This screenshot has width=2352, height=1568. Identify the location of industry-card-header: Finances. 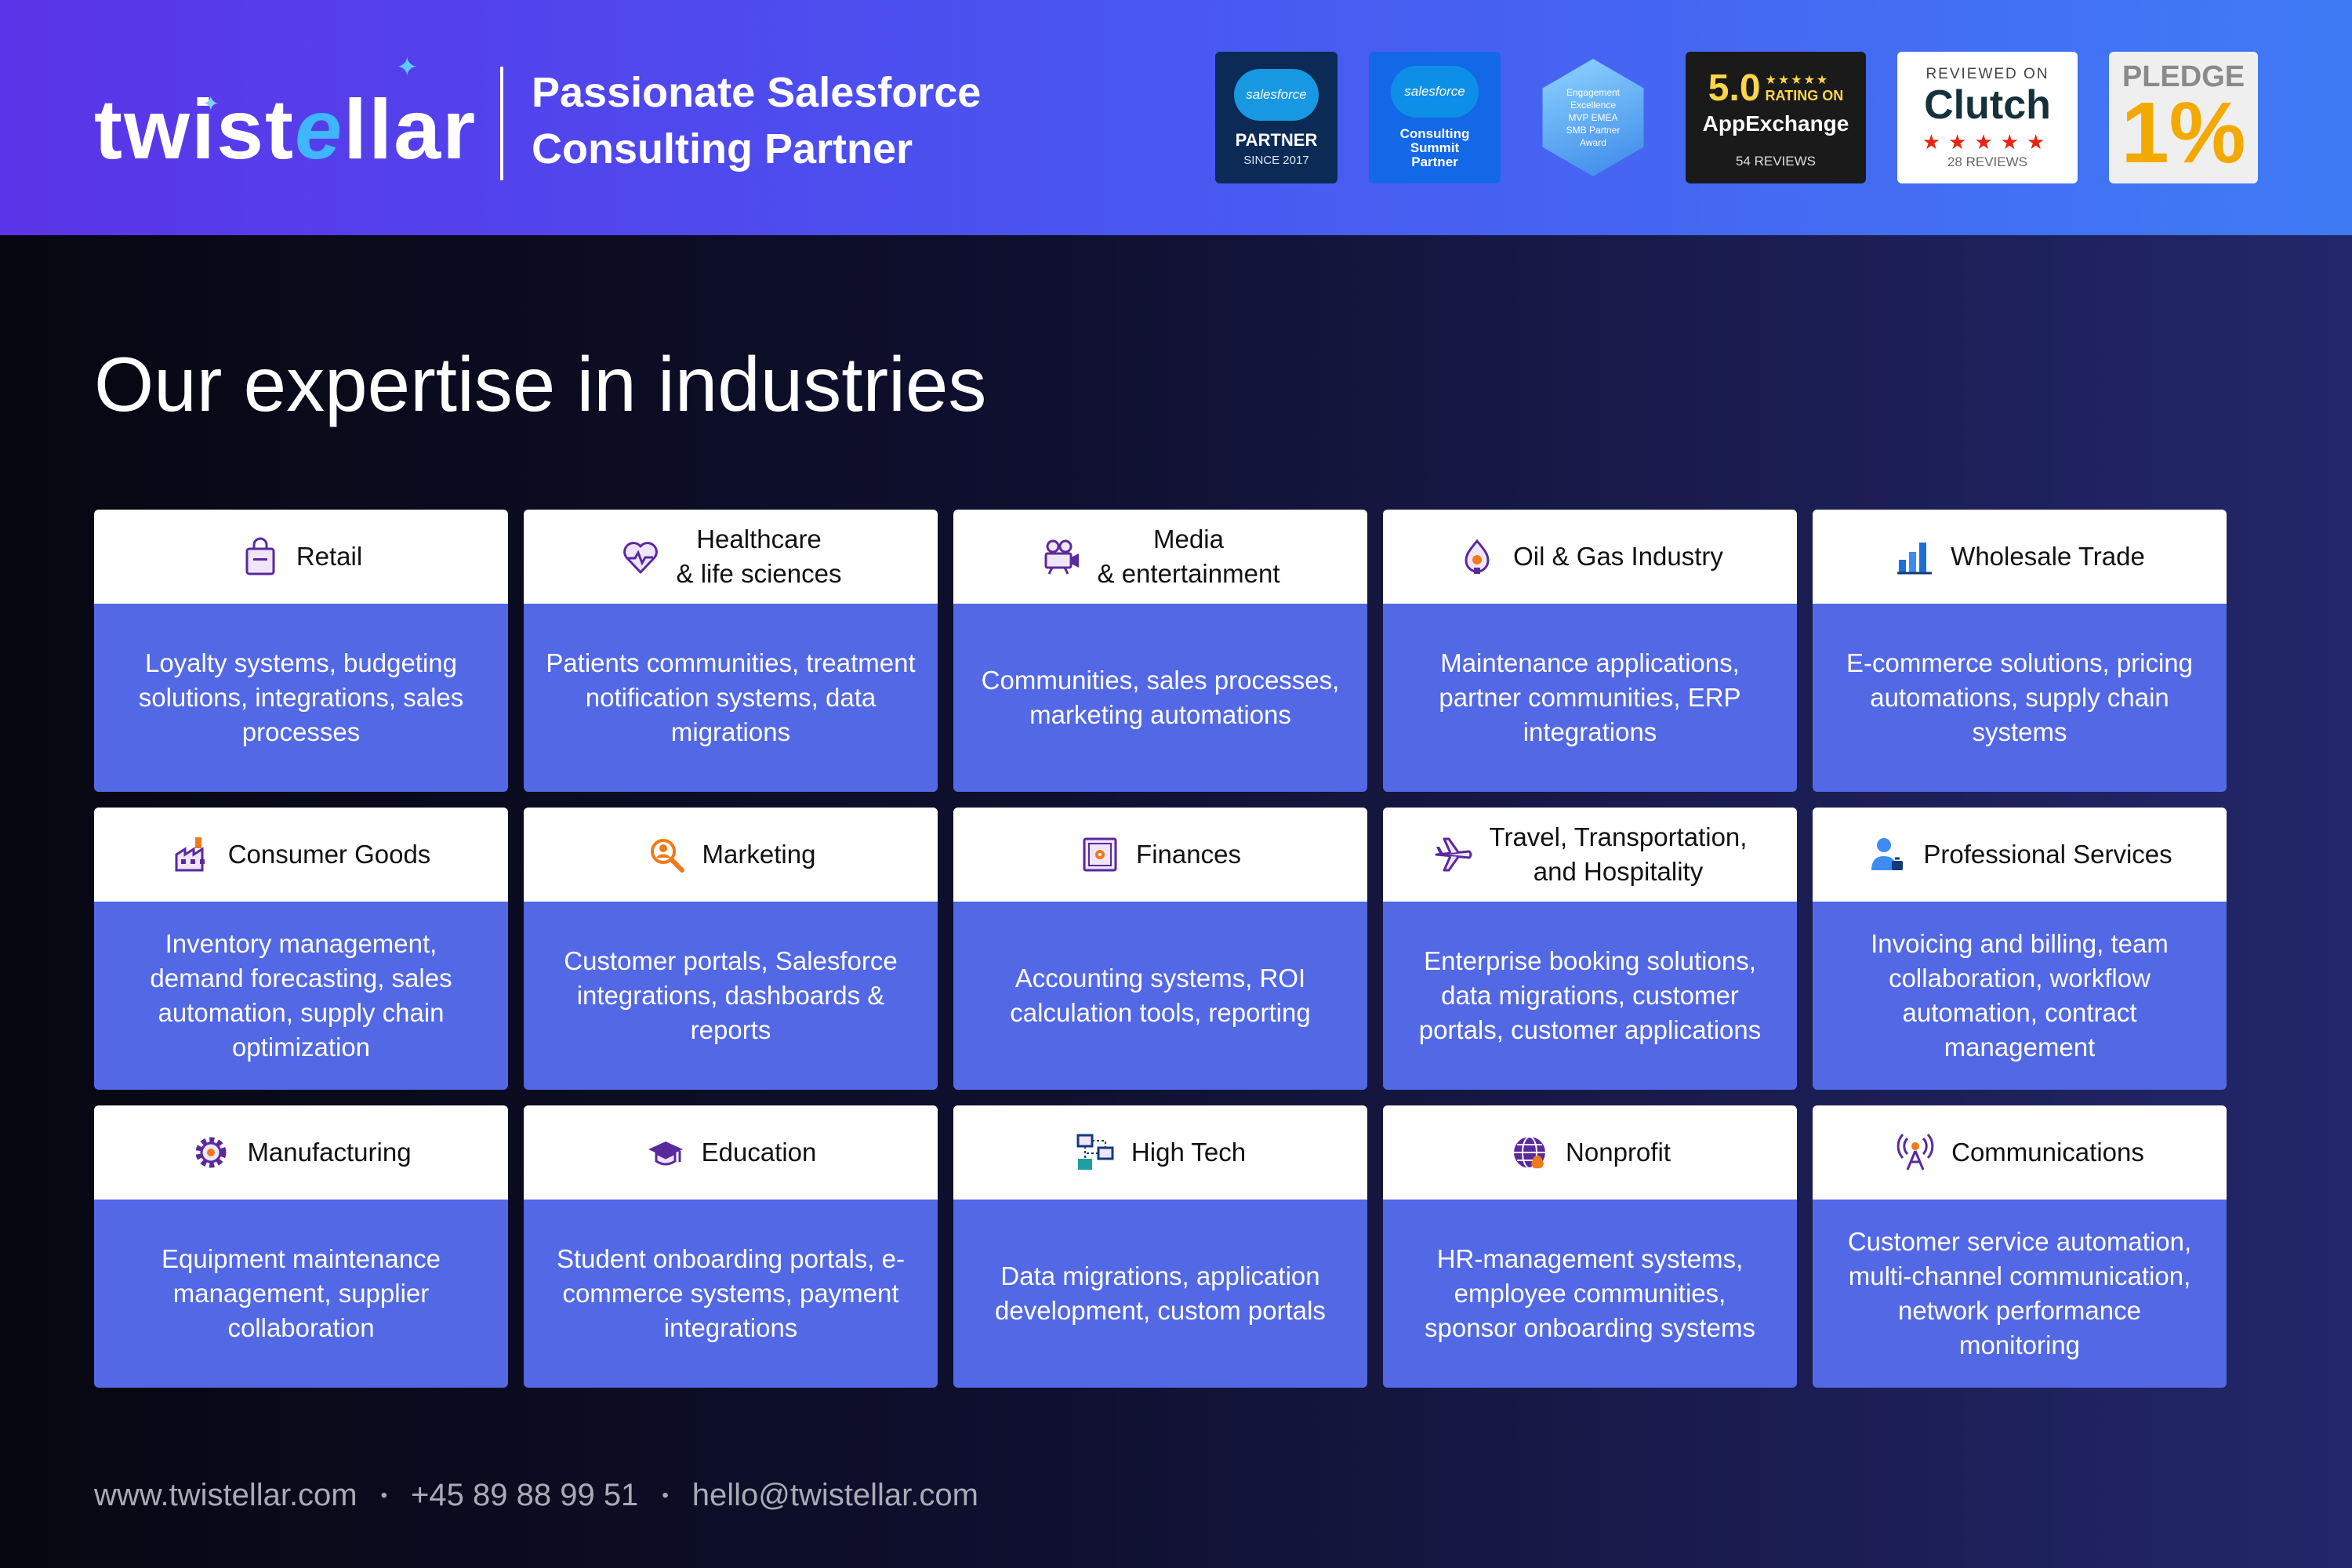
(1160, 855).